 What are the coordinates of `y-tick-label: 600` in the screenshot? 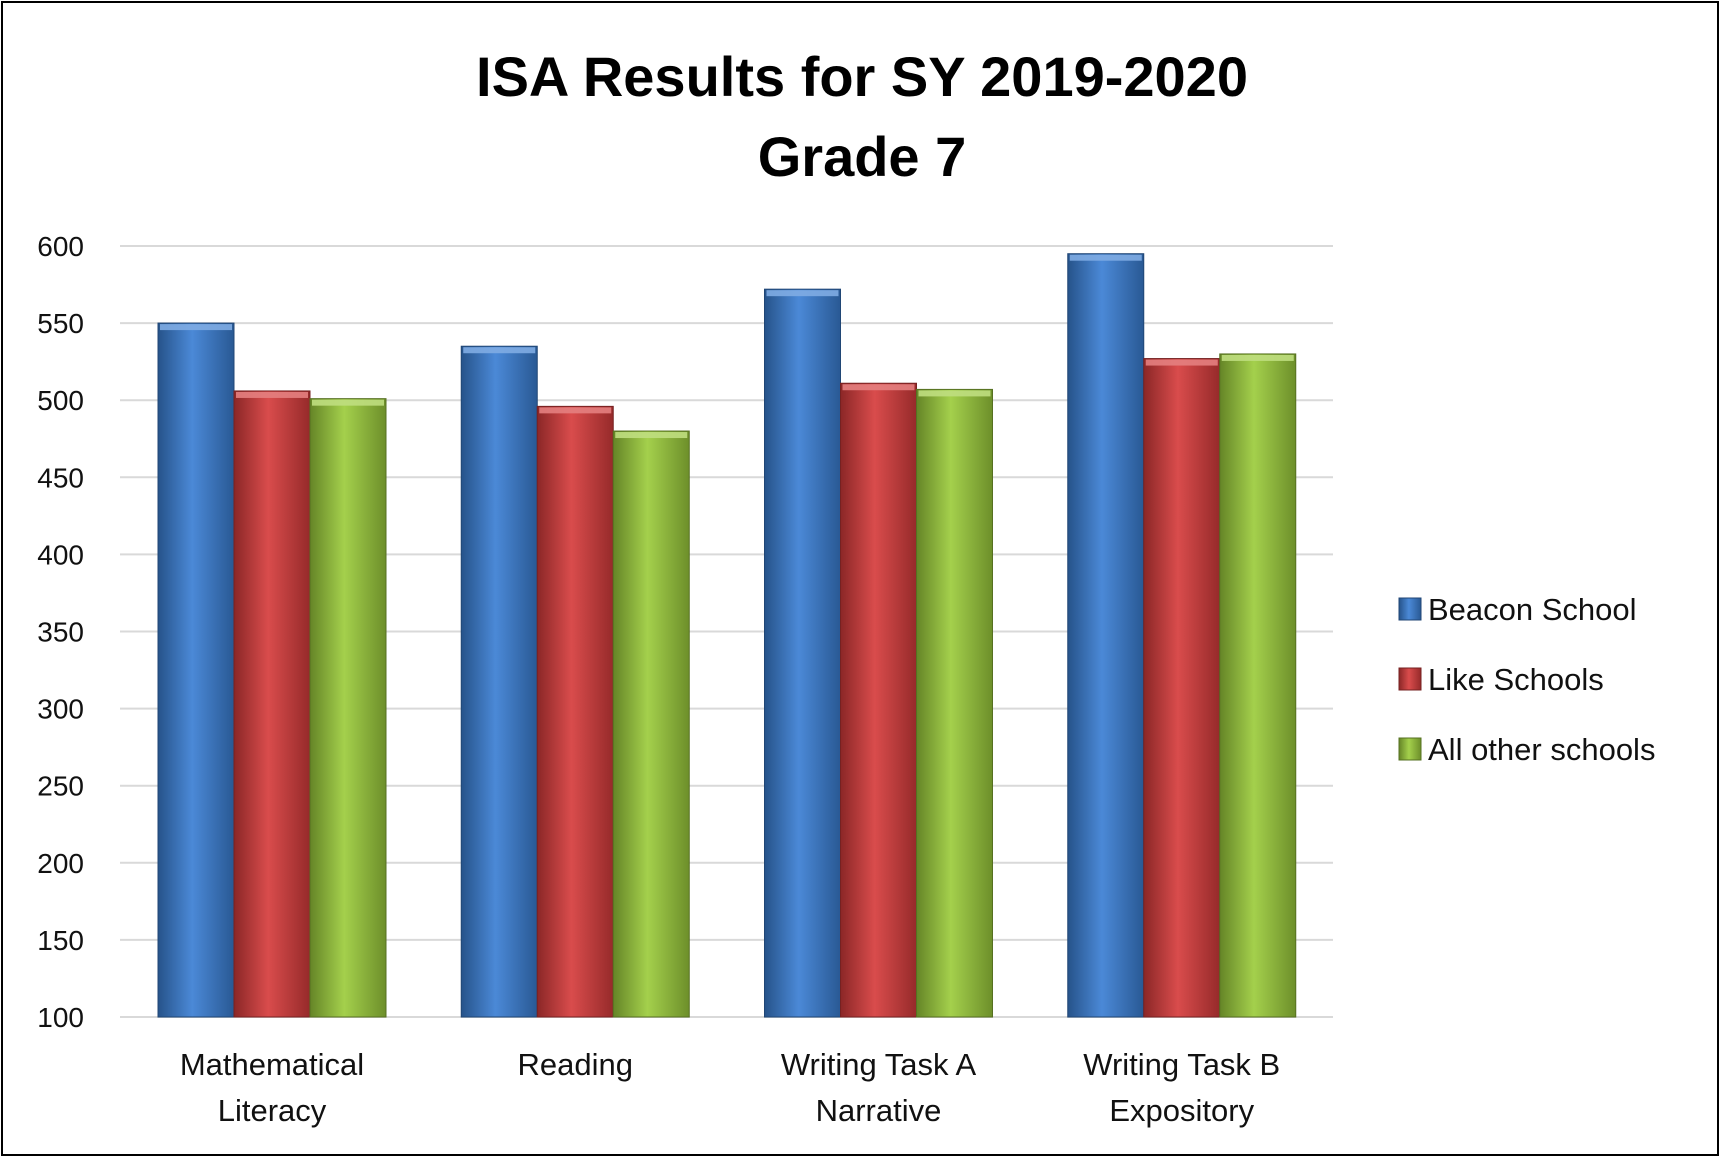 It's located at (60, 246).